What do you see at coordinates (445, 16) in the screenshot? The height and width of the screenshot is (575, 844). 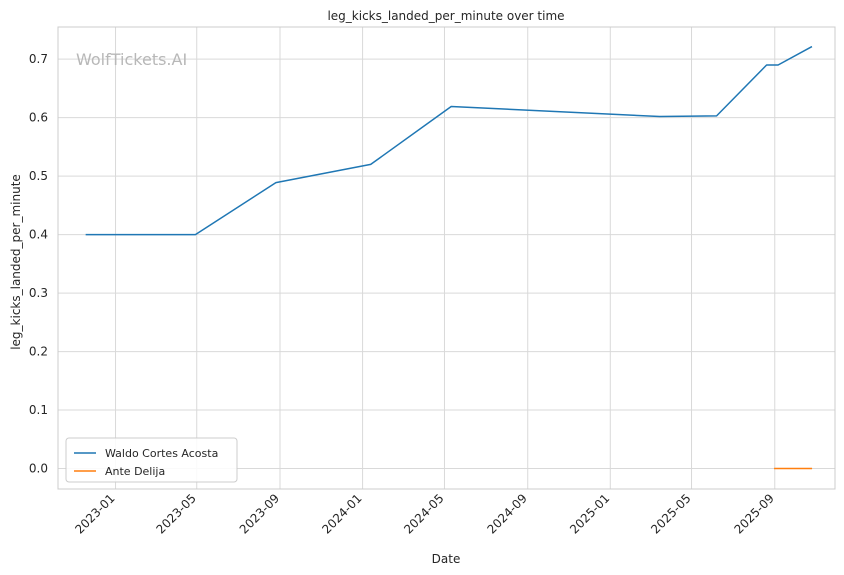 I see `chart-title: leg_kicks_landed_per_minute over time` at bounding box center [445, 16].